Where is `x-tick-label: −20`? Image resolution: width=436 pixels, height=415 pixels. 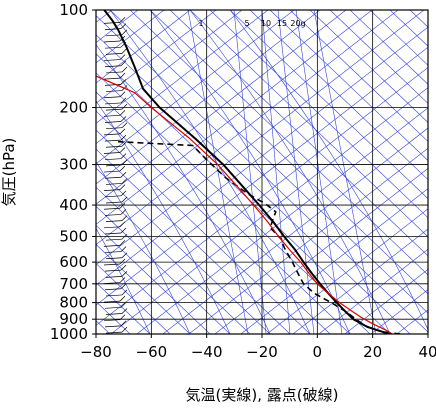 x-tick-label: −20 is located at coordinates (262, 352).